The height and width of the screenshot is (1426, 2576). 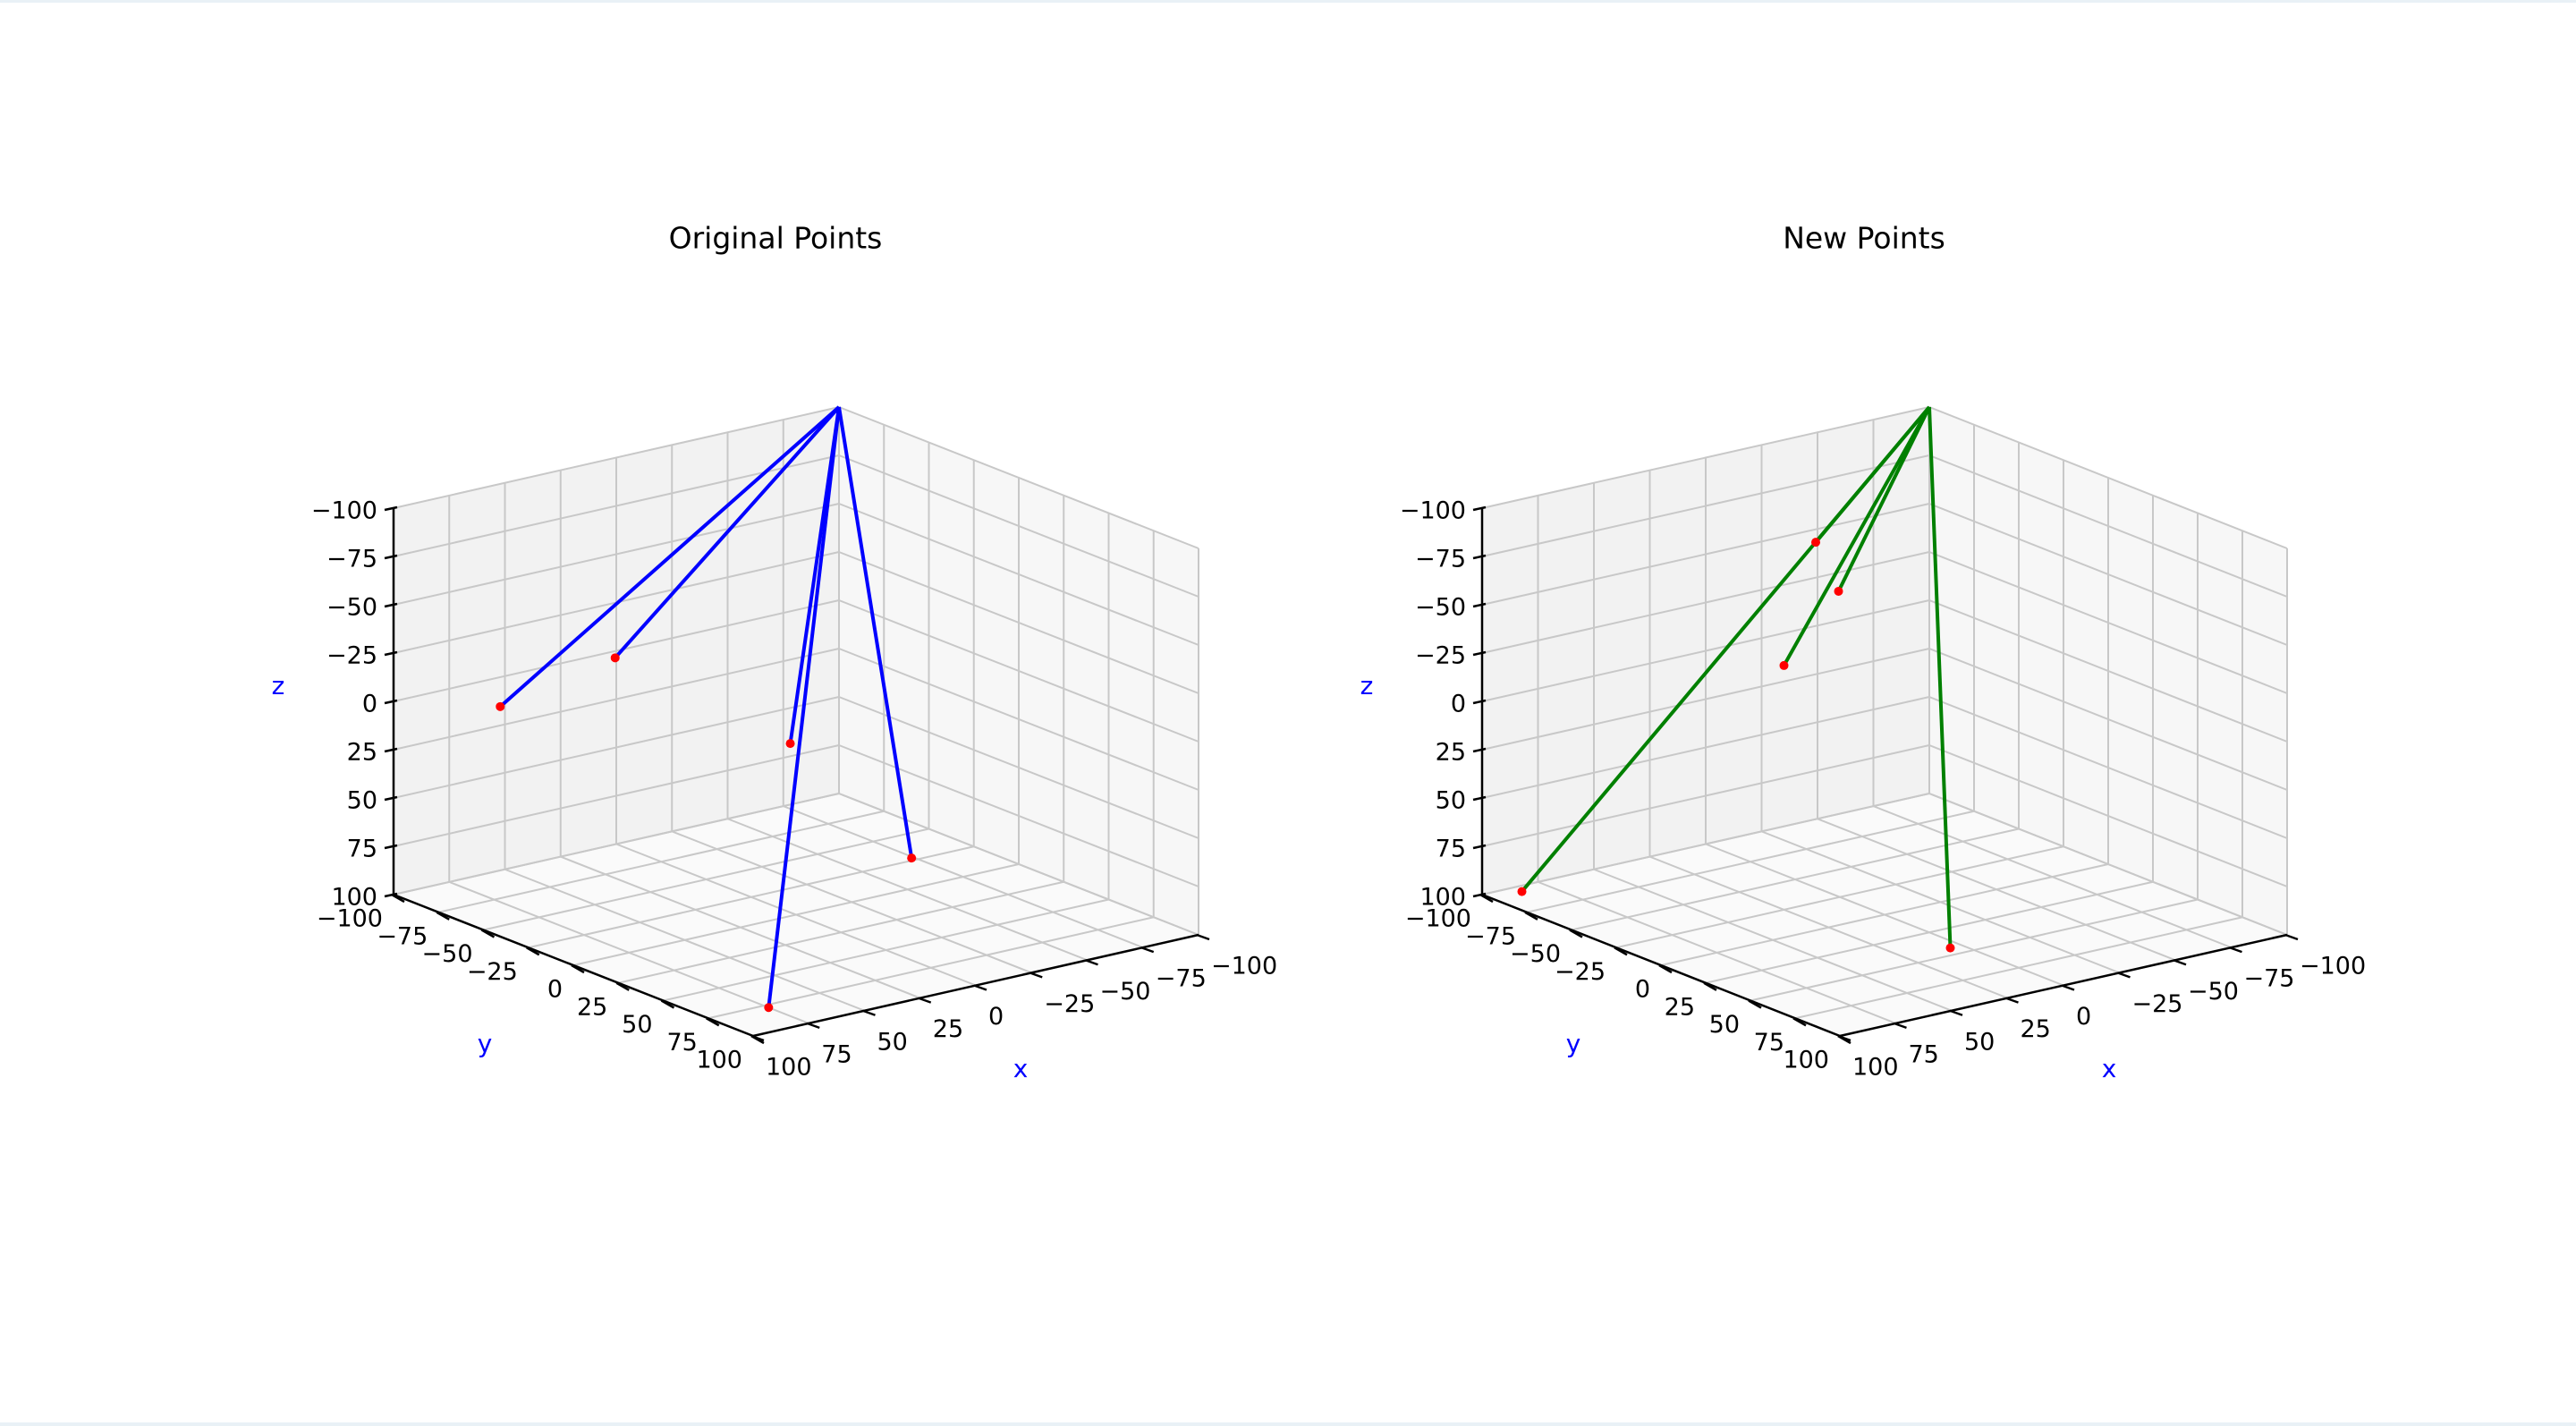 I want to click on z-tick-label: −100, so click(x=344, y=511).